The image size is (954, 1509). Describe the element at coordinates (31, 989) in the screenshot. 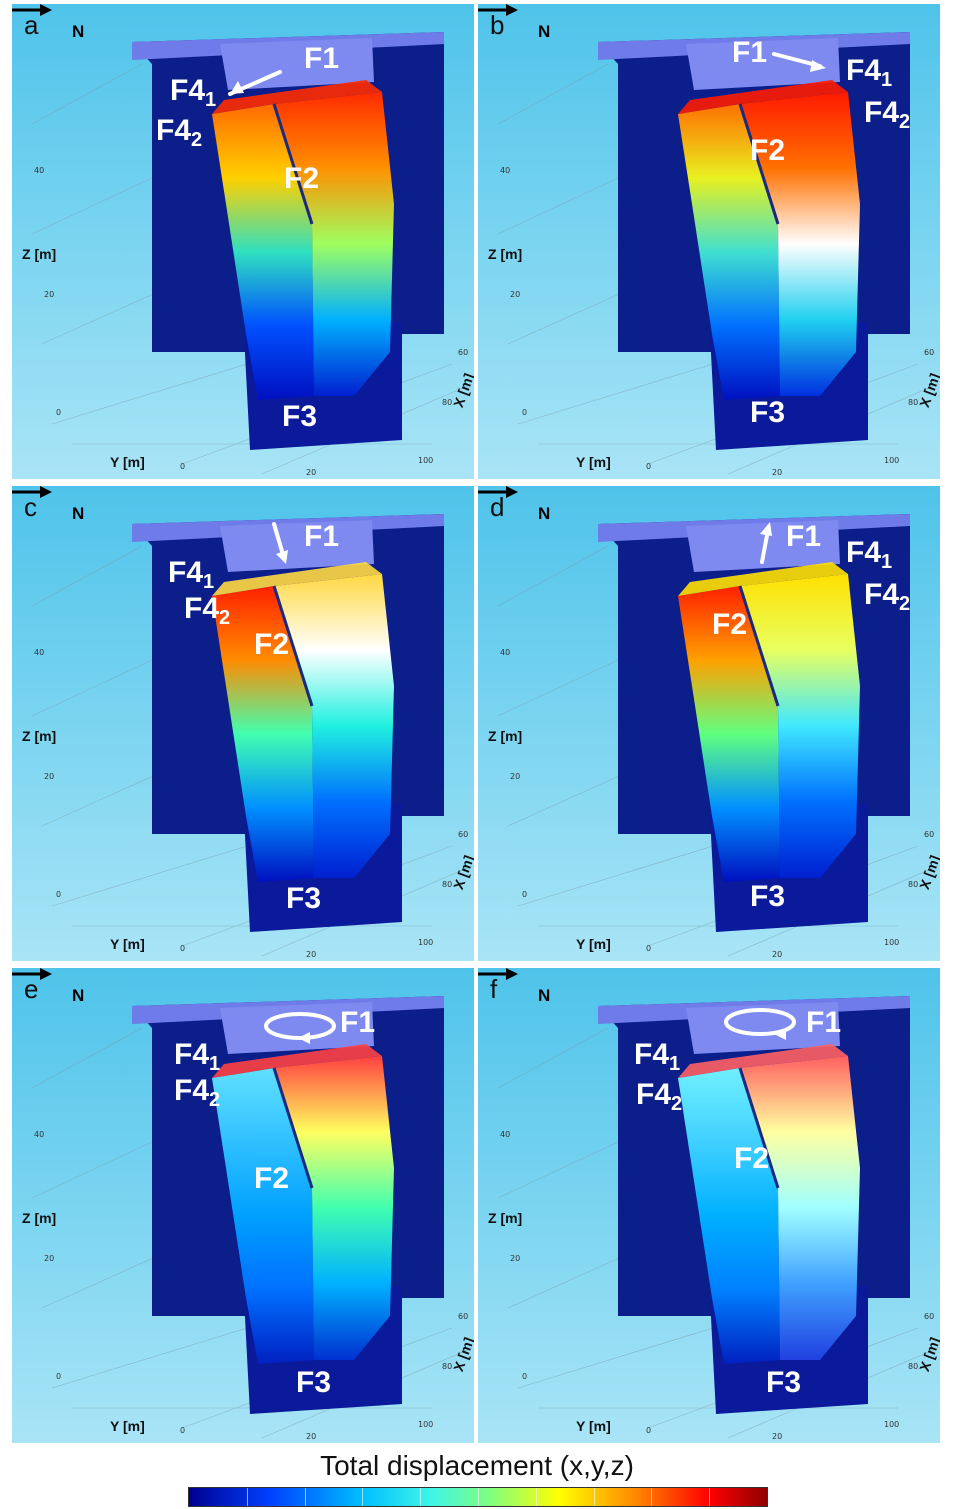

I see `panel-letter: e` at that location.